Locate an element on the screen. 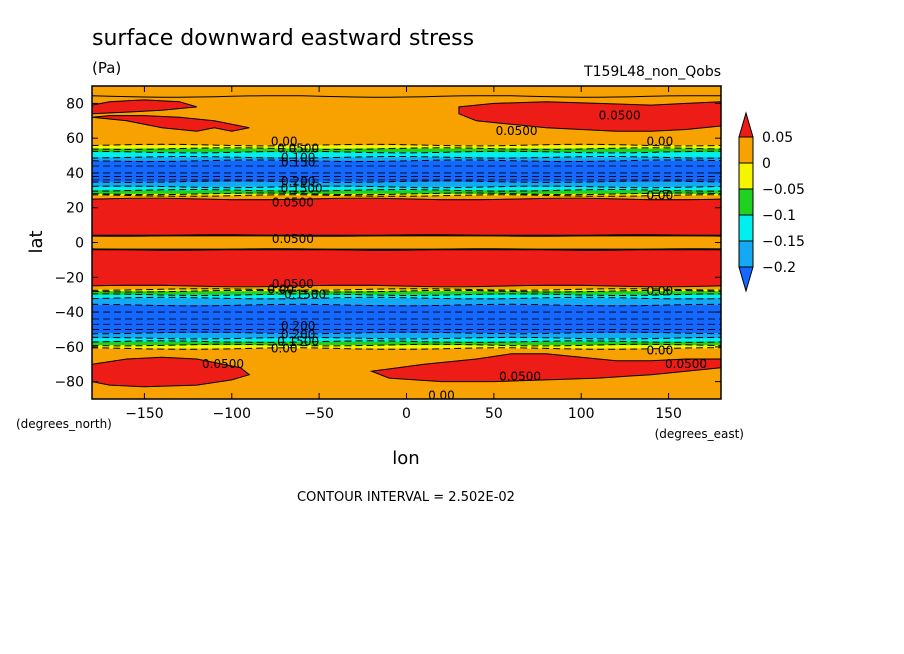 The image size is (904, 654). colorbar-label: −0.2 is located at coordinates (779, 268).